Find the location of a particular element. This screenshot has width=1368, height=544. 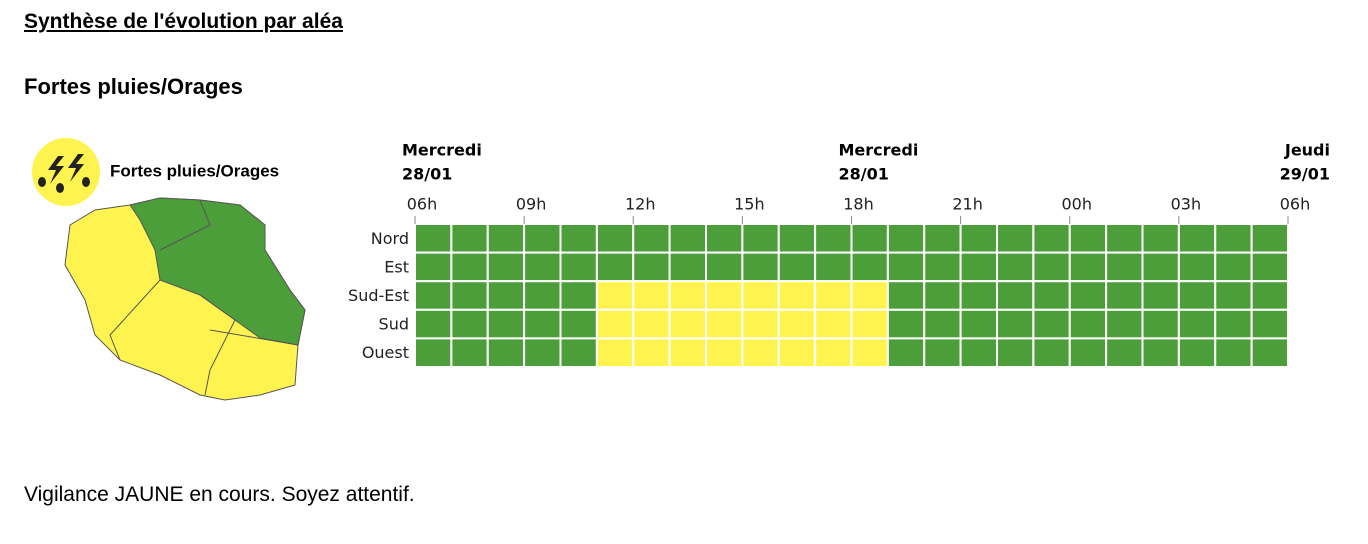

hour-label: 12h is located at coordinates (640, 204).